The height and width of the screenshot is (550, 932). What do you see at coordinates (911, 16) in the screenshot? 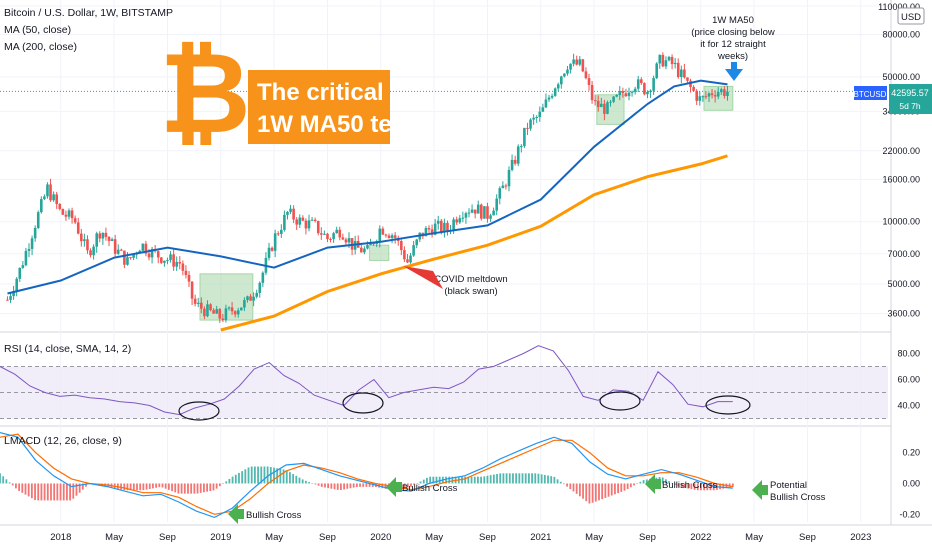
I see `currency-button` at bounding box center [911, 16].